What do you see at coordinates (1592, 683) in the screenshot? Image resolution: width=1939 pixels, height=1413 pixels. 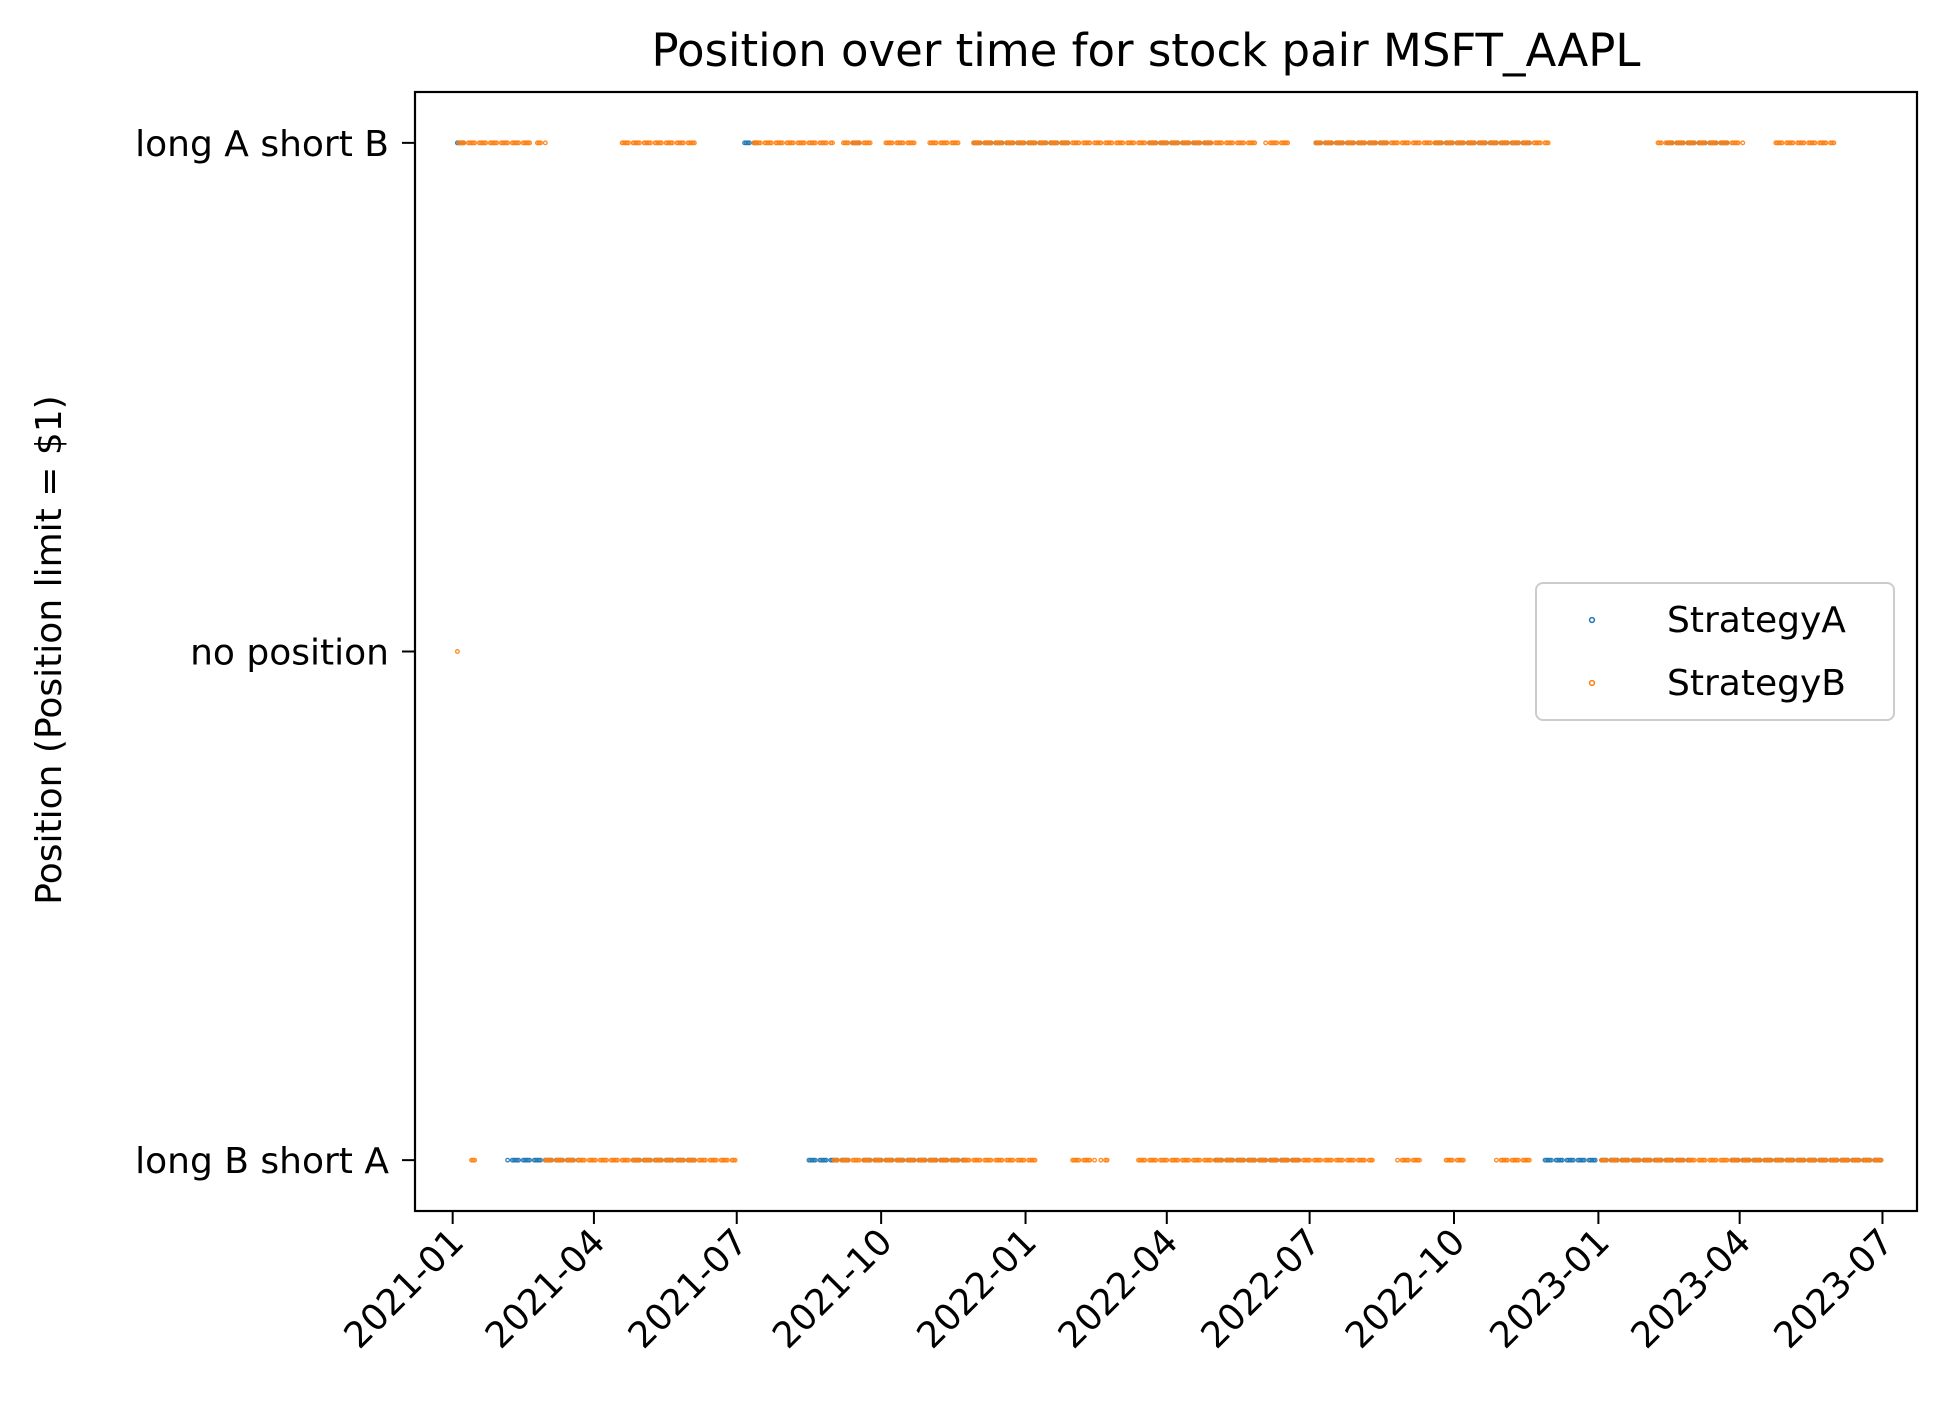 I see `legend-marker-strategyb` at bounding box center [1592, 683].